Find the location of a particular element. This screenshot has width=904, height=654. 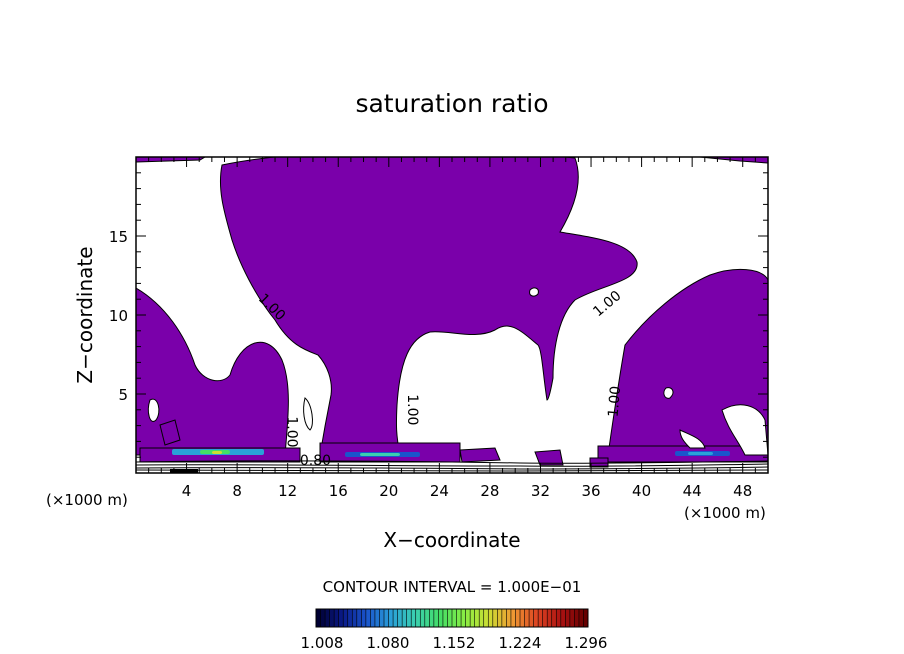

colorbar-label: 1.152 is located at coordinates (454, 643).